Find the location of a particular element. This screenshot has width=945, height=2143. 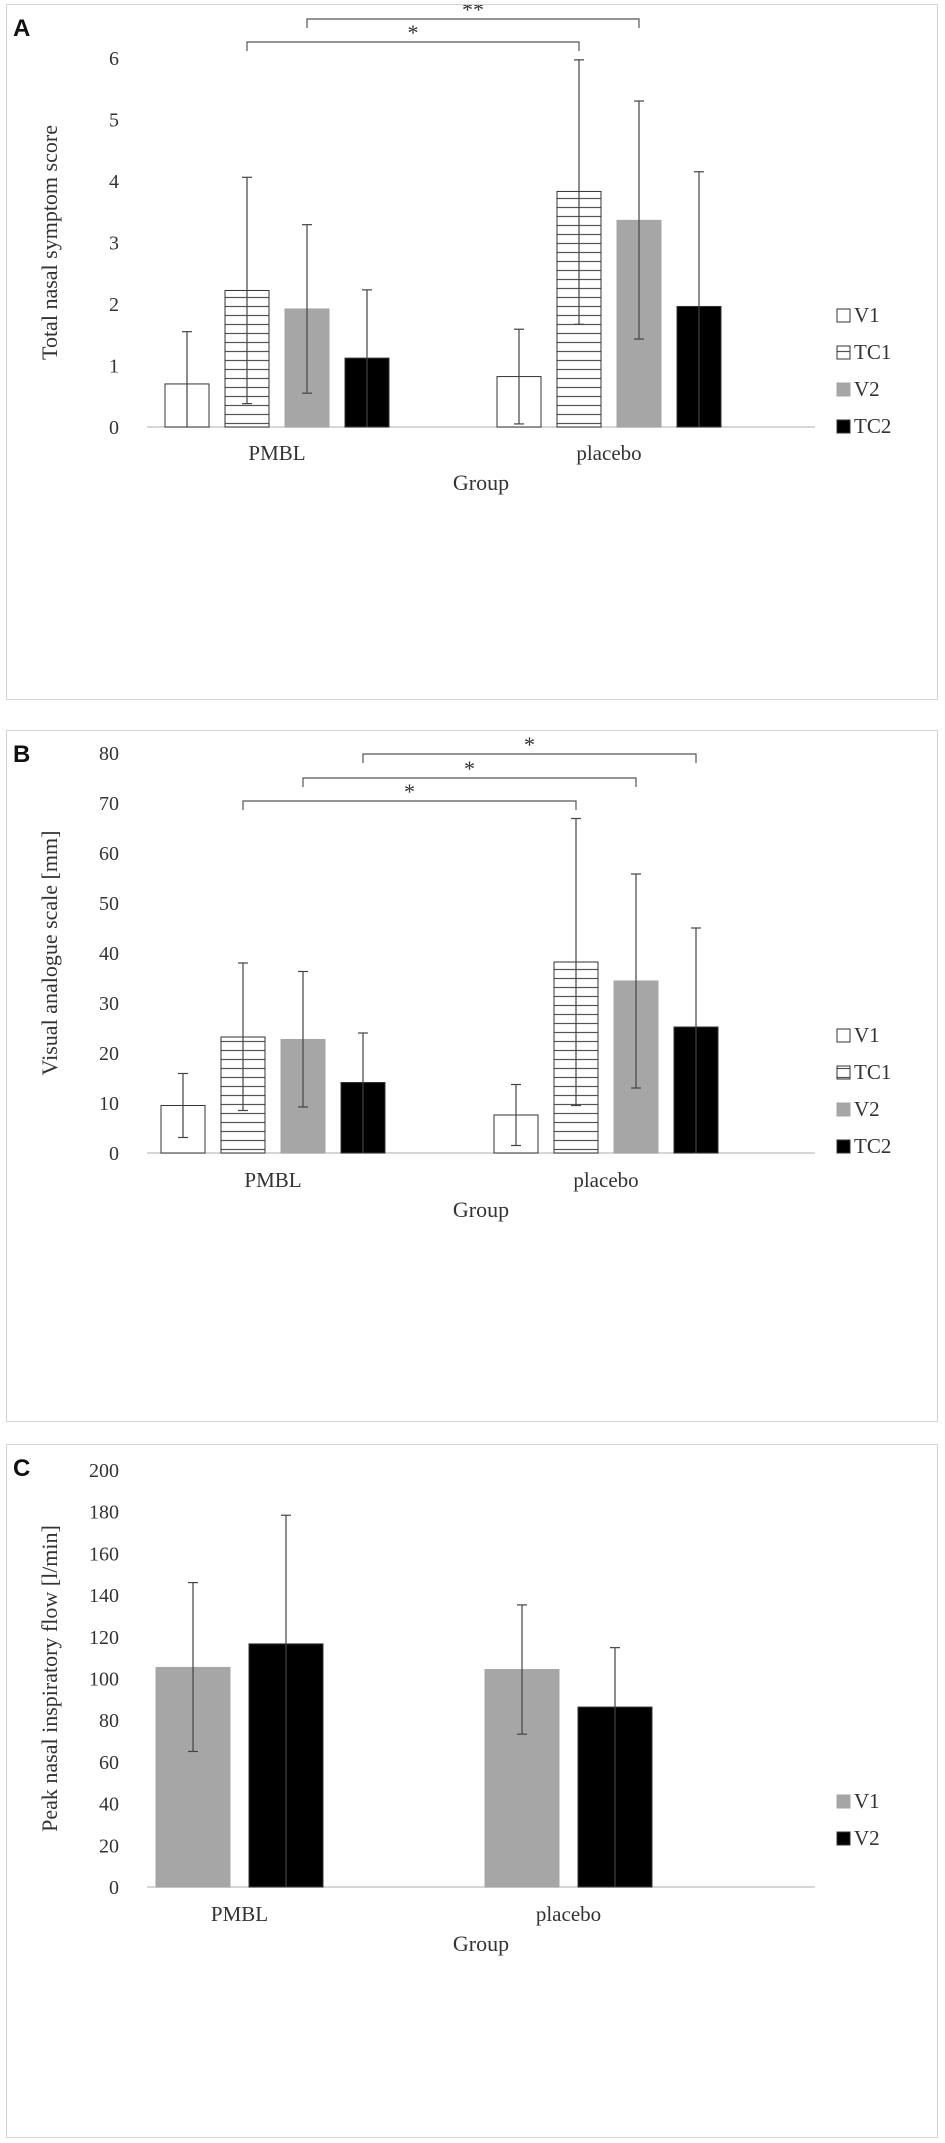

y-tick-label: 1 is located at coordinates (114, 367).